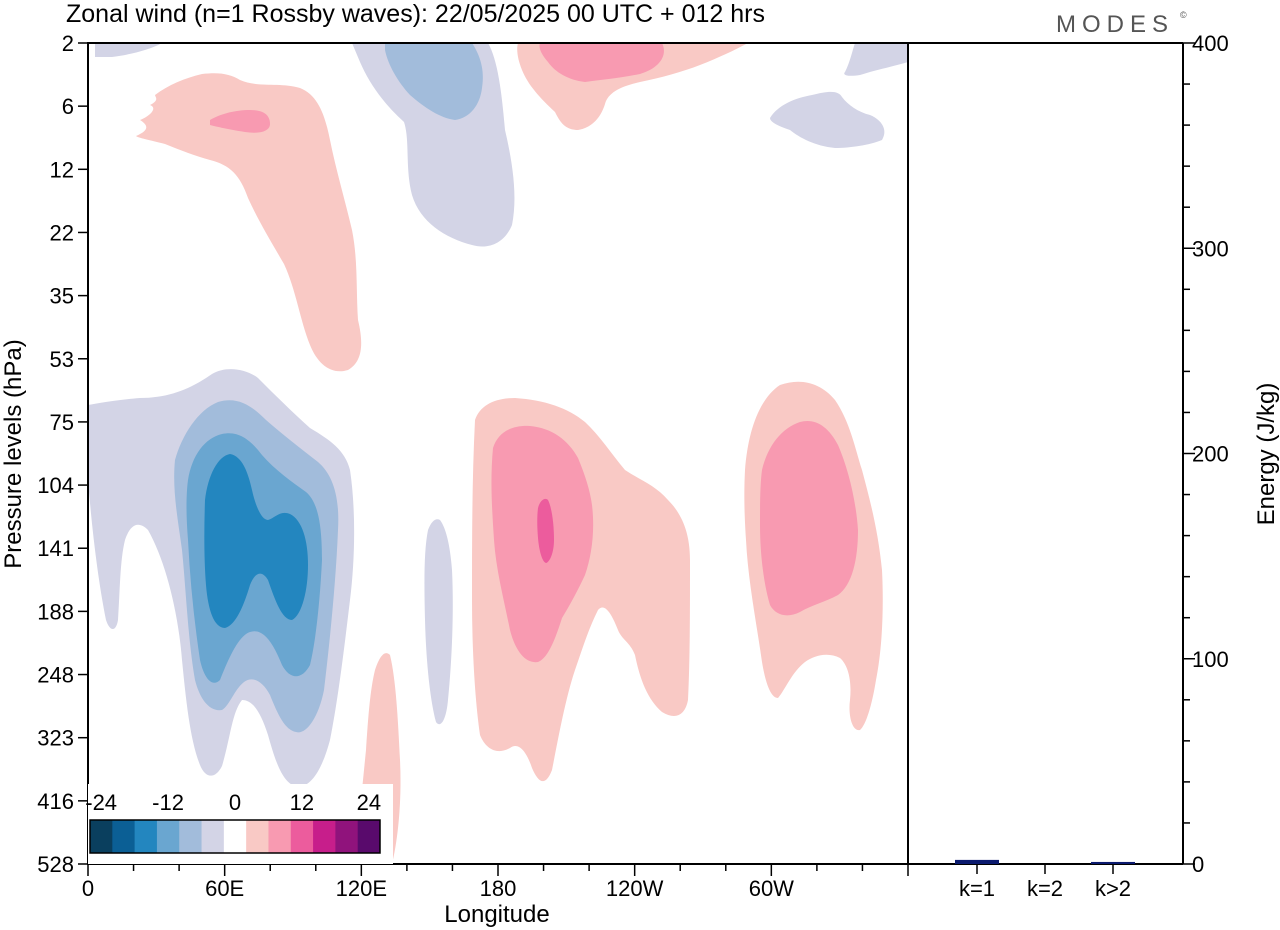 This screenshot has width=1280, height=930. I want to click on y-tick-label: 188, so click(55, 611).